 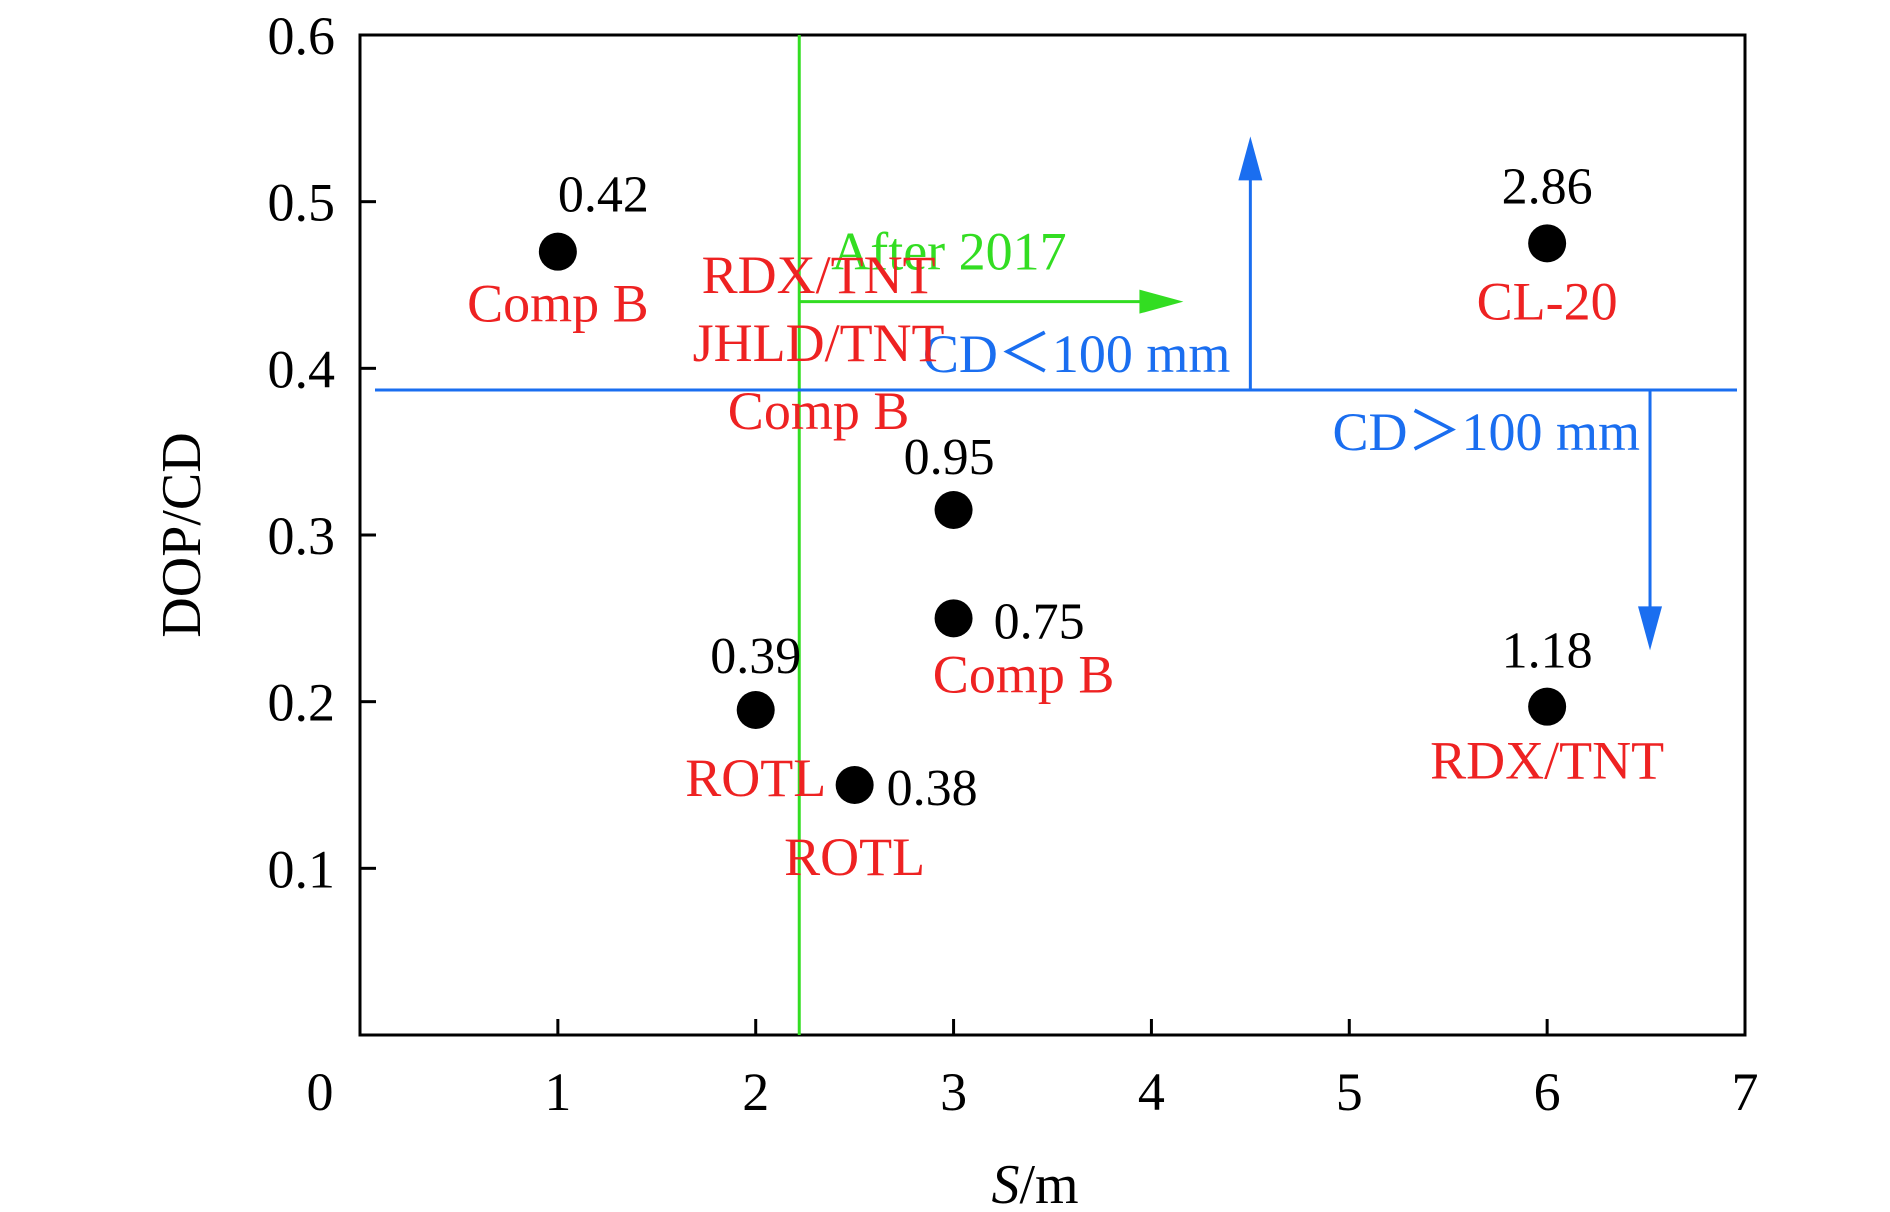 What do you see at coordinates (1250, 158) in the screenshot?
I see `cd-up-arrowhead` at bounding box center [1250, 158].